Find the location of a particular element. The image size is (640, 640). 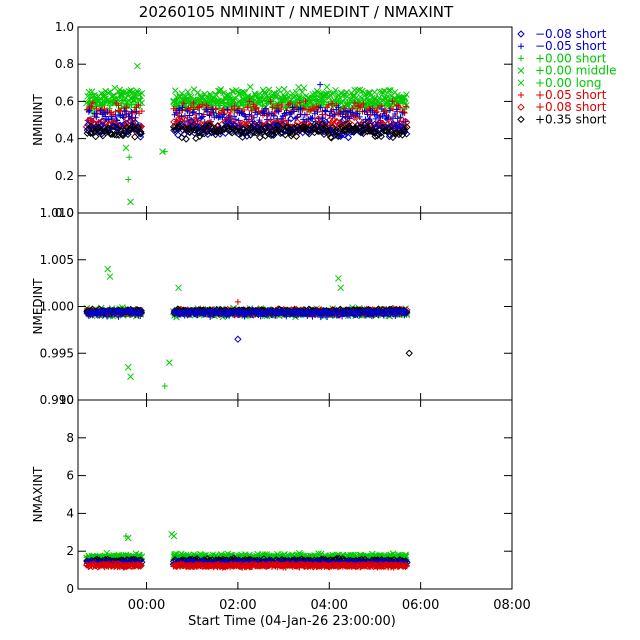

y-axis-label: NMEDINT is located at coordinates (38, 306).